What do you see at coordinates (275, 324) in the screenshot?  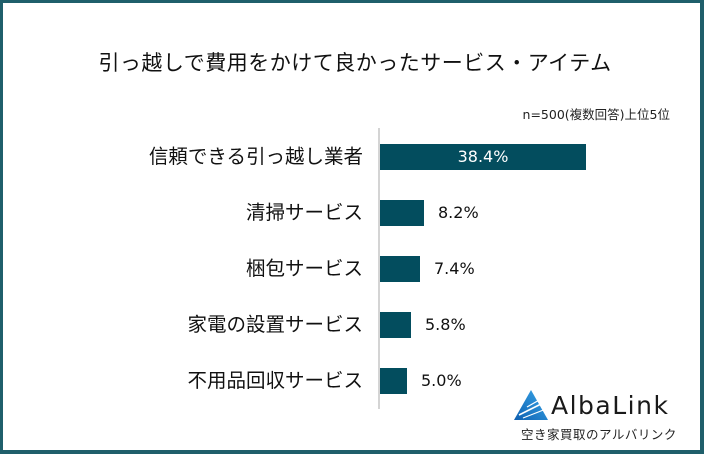 I see `category-label: 家電の設置サービス` at bounding box center [275, 324].